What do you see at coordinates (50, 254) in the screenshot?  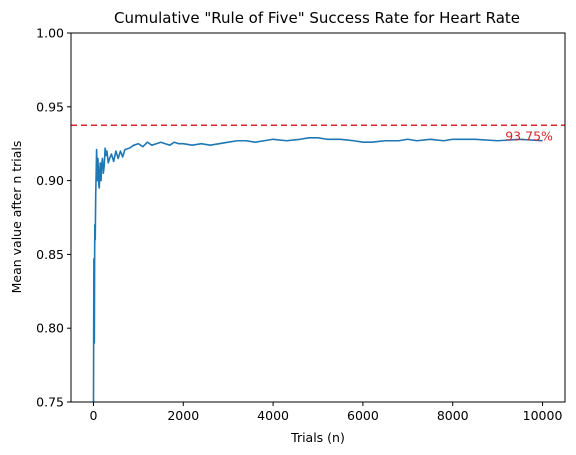 I see `y-tick-label: 0.85` at bounding box center [50, 254].